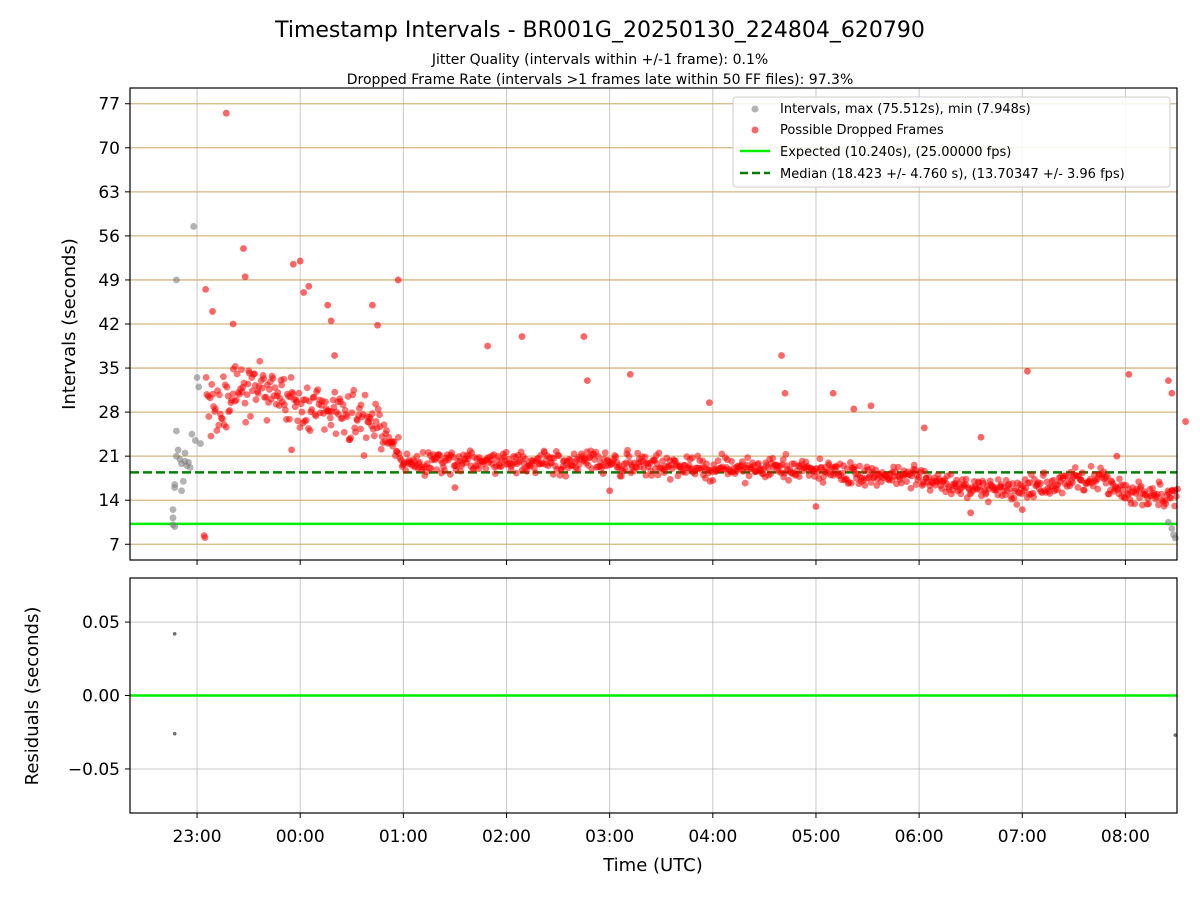  I want to click on bottom-panel-points, so click(675, 684).